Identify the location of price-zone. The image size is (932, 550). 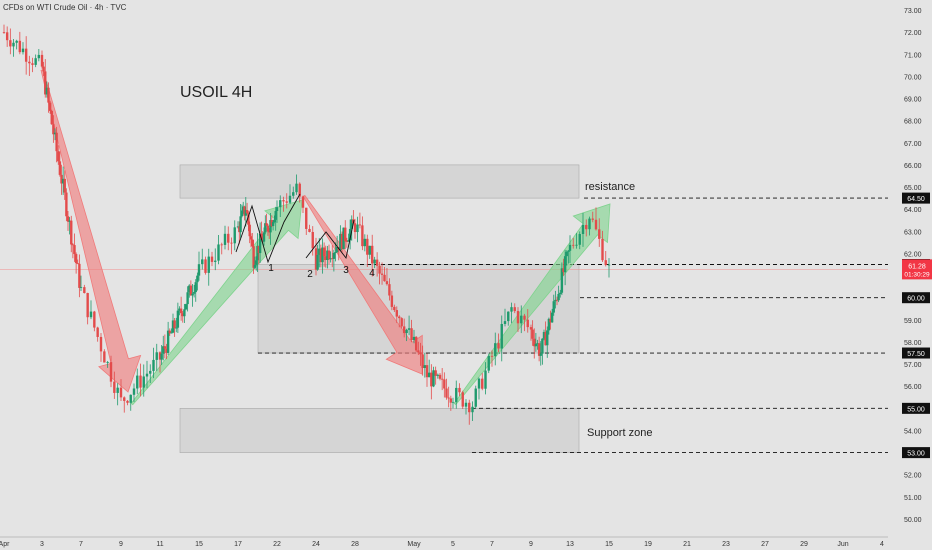
(379, 181).